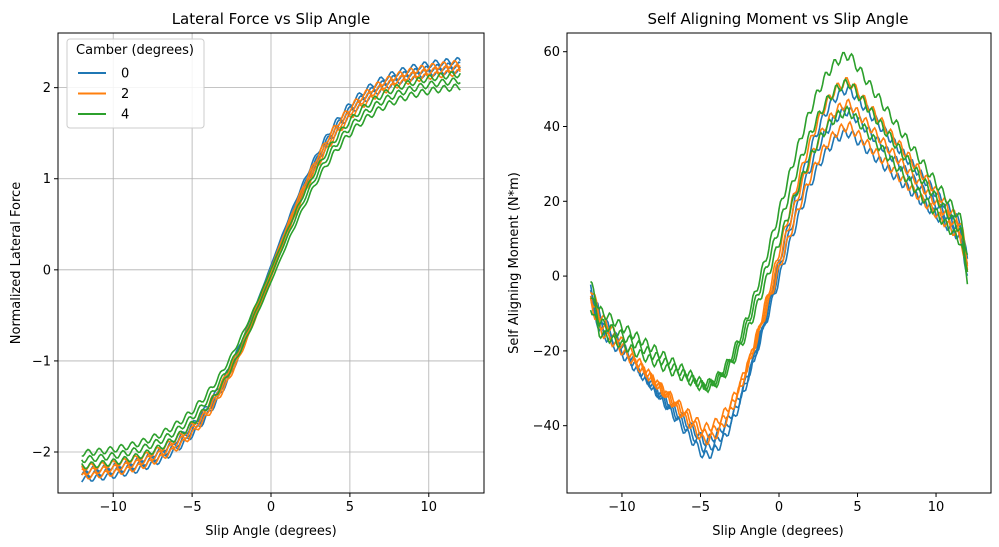 The image size is (999, 547). I want to click on legend-title: Camber (degrees), so click(135, 50).